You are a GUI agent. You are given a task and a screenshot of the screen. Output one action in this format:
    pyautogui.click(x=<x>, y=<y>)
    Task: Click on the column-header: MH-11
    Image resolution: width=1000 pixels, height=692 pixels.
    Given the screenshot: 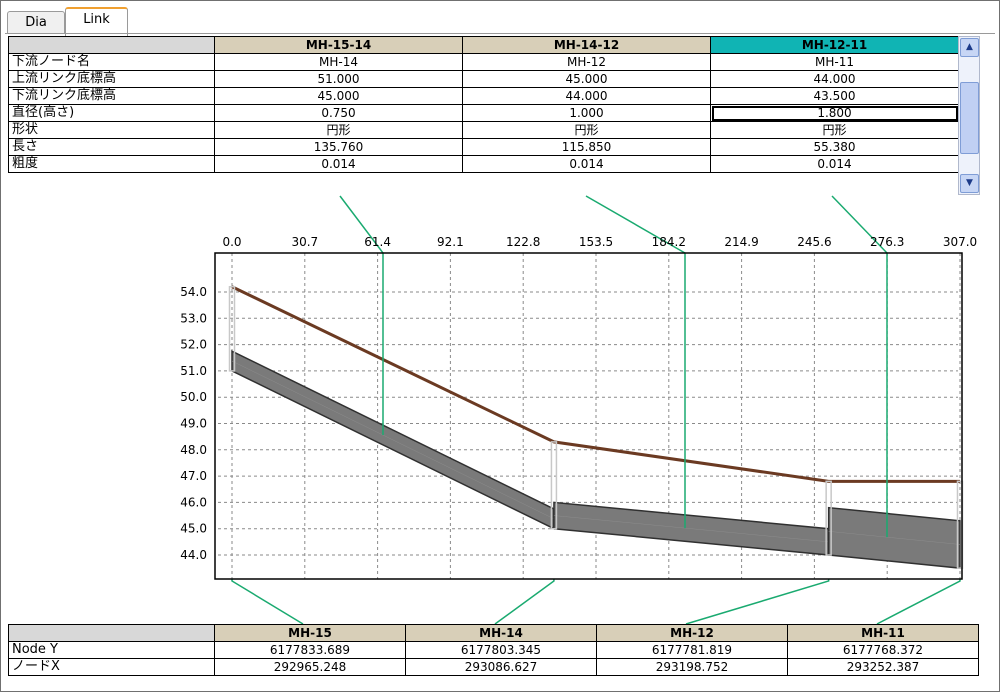 What is the action you would take?
    pyautogui.click(x=883, y=633)
    